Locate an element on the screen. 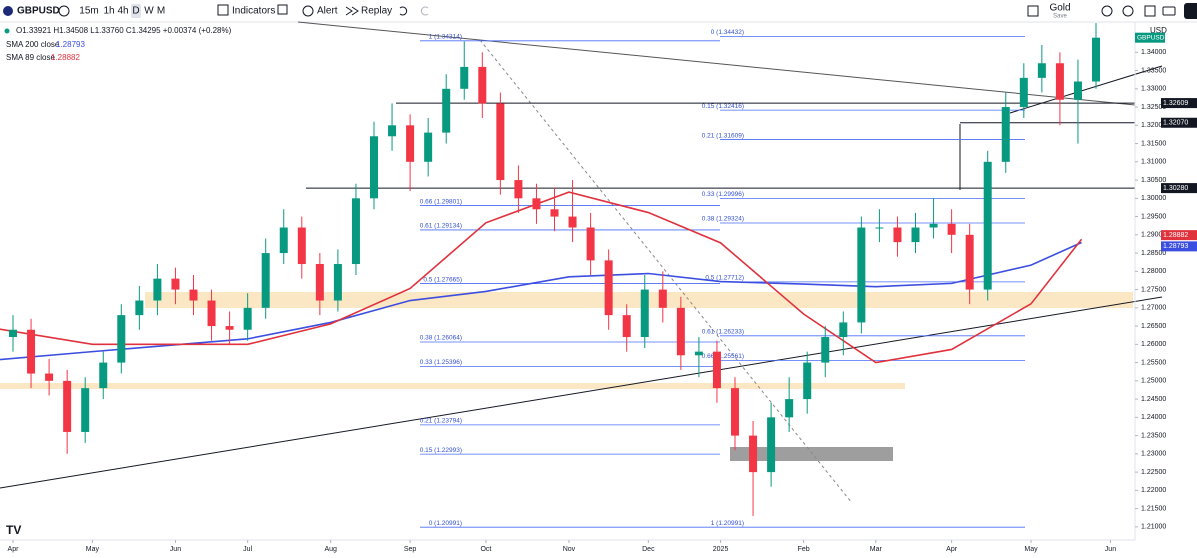  x-tick-label: Mar is located at coordinates (876, 549).